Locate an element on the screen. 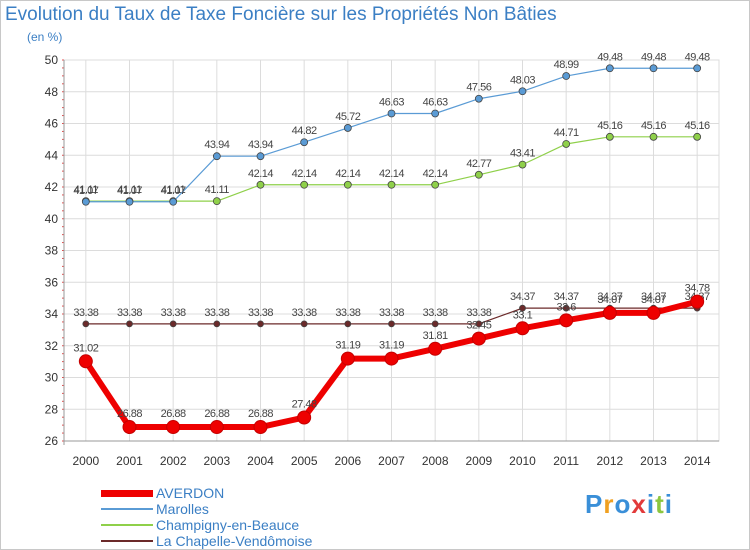 The height and width of the screenshot is (550, 750). x-tick-label: 2008 is located at coordinates (435, 461).